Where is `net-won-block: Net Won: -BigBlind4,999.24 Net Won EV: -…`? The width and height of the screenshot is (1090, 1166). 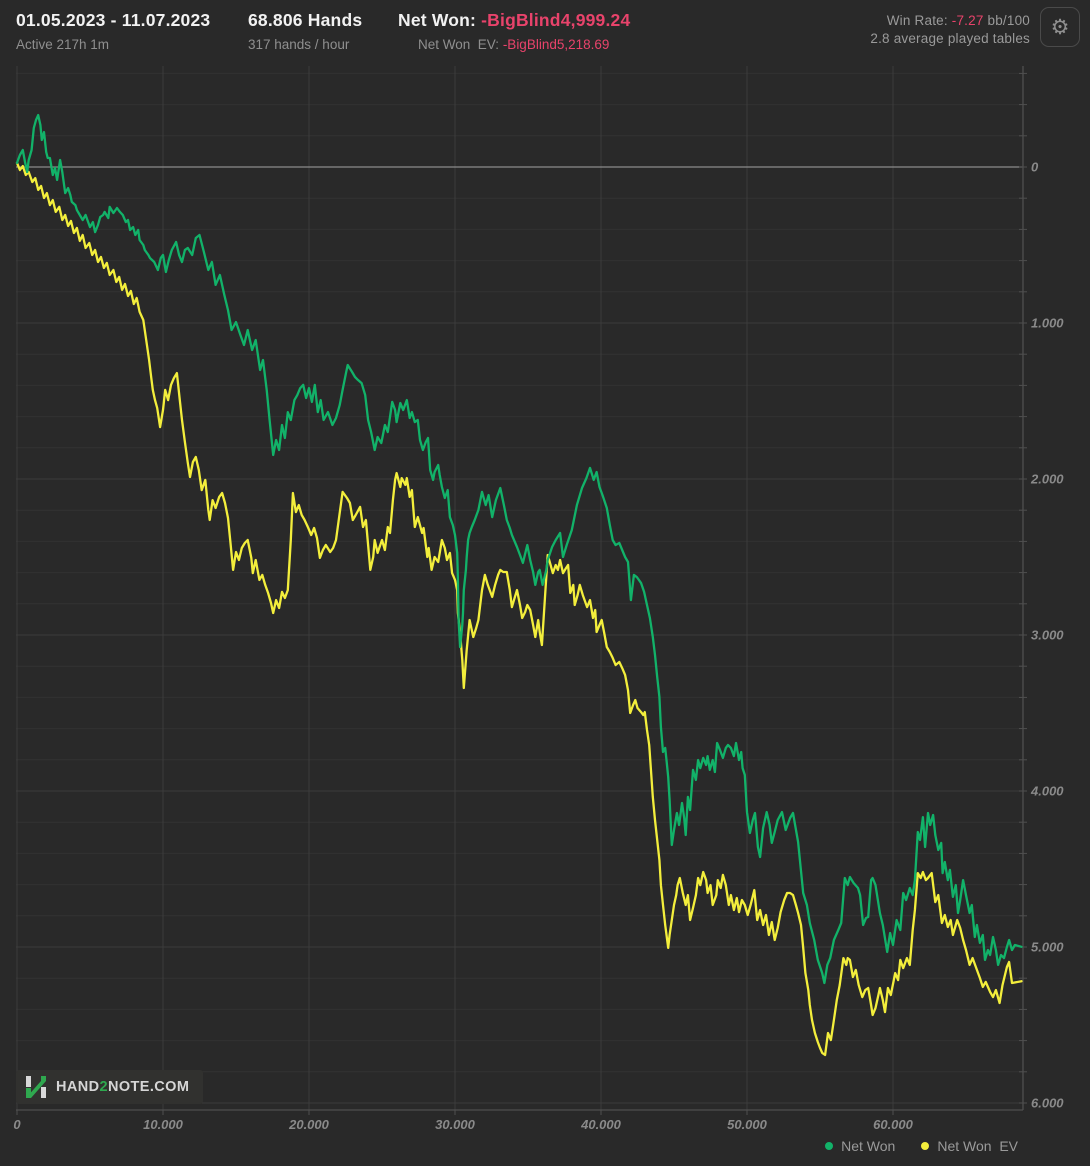 net-won-block: Net Won: -BigBlind4,999.24 Net Won EV: -… is located at coordinates (514, 31).